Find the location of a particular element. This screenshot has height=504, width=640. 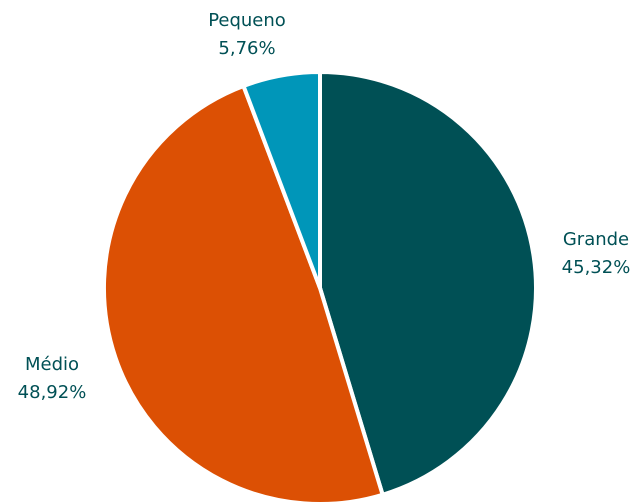

slice-value-label-grande: 45,32% is located at coordinates (596, 267).